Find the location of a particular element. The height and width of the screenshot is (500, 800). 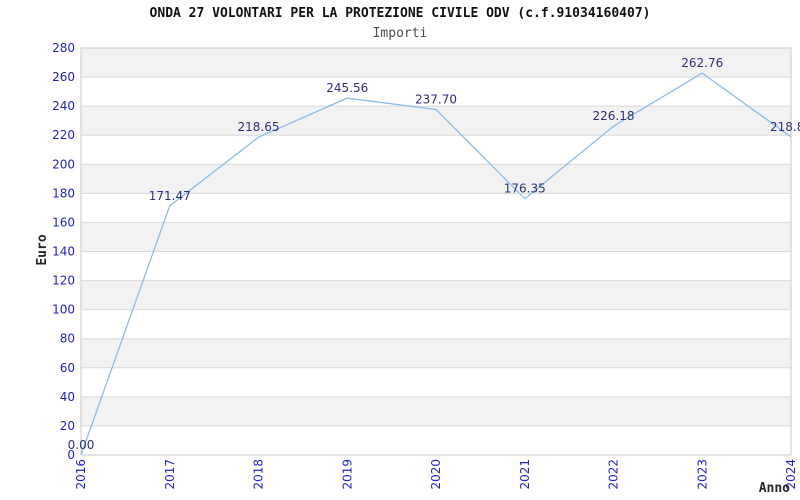

y-tick-label: 280 is located at coordinates (63, 48).